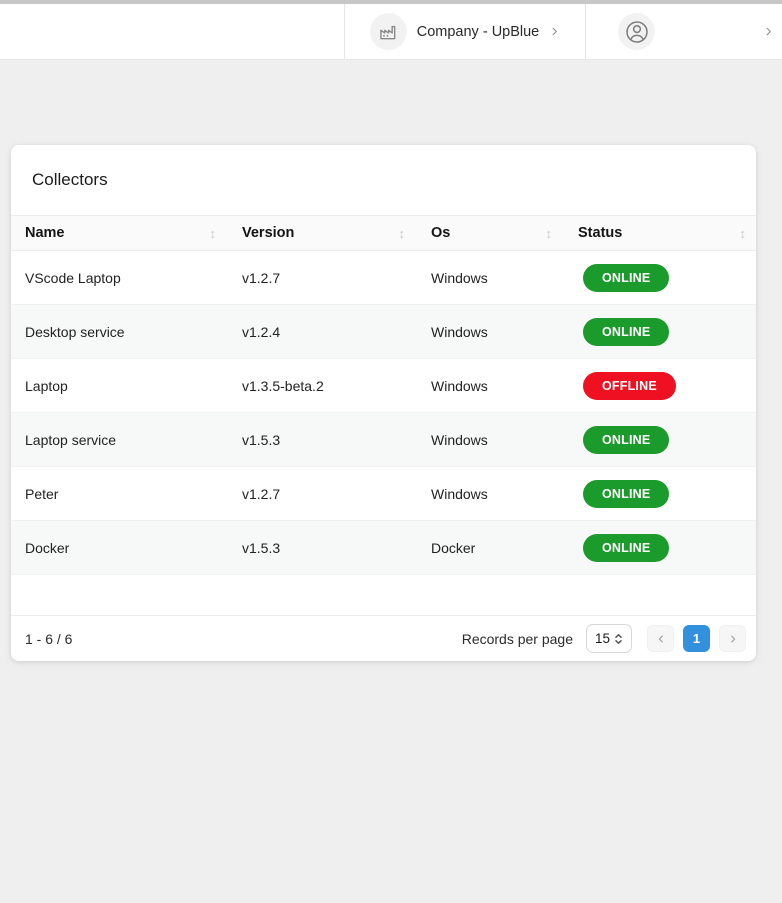 Image resolution: width=782 pixels, height=903 pixels. What do you see at coordinates (70, 179) in the screenshot?
I see `card-title: Collectors` at bounding box center [70, 179].